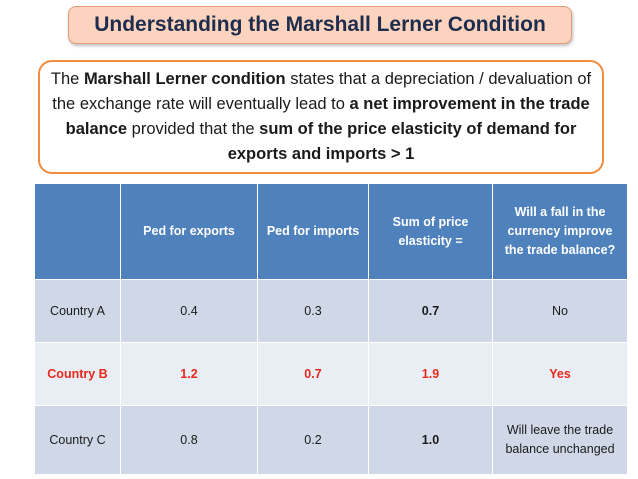 The height and width of the screenshot is (479, 638). What do you see at coordinates (193, 129) in the screenshot?
I see `definition-part-3: provided that the` at bounding box center [193, 129].